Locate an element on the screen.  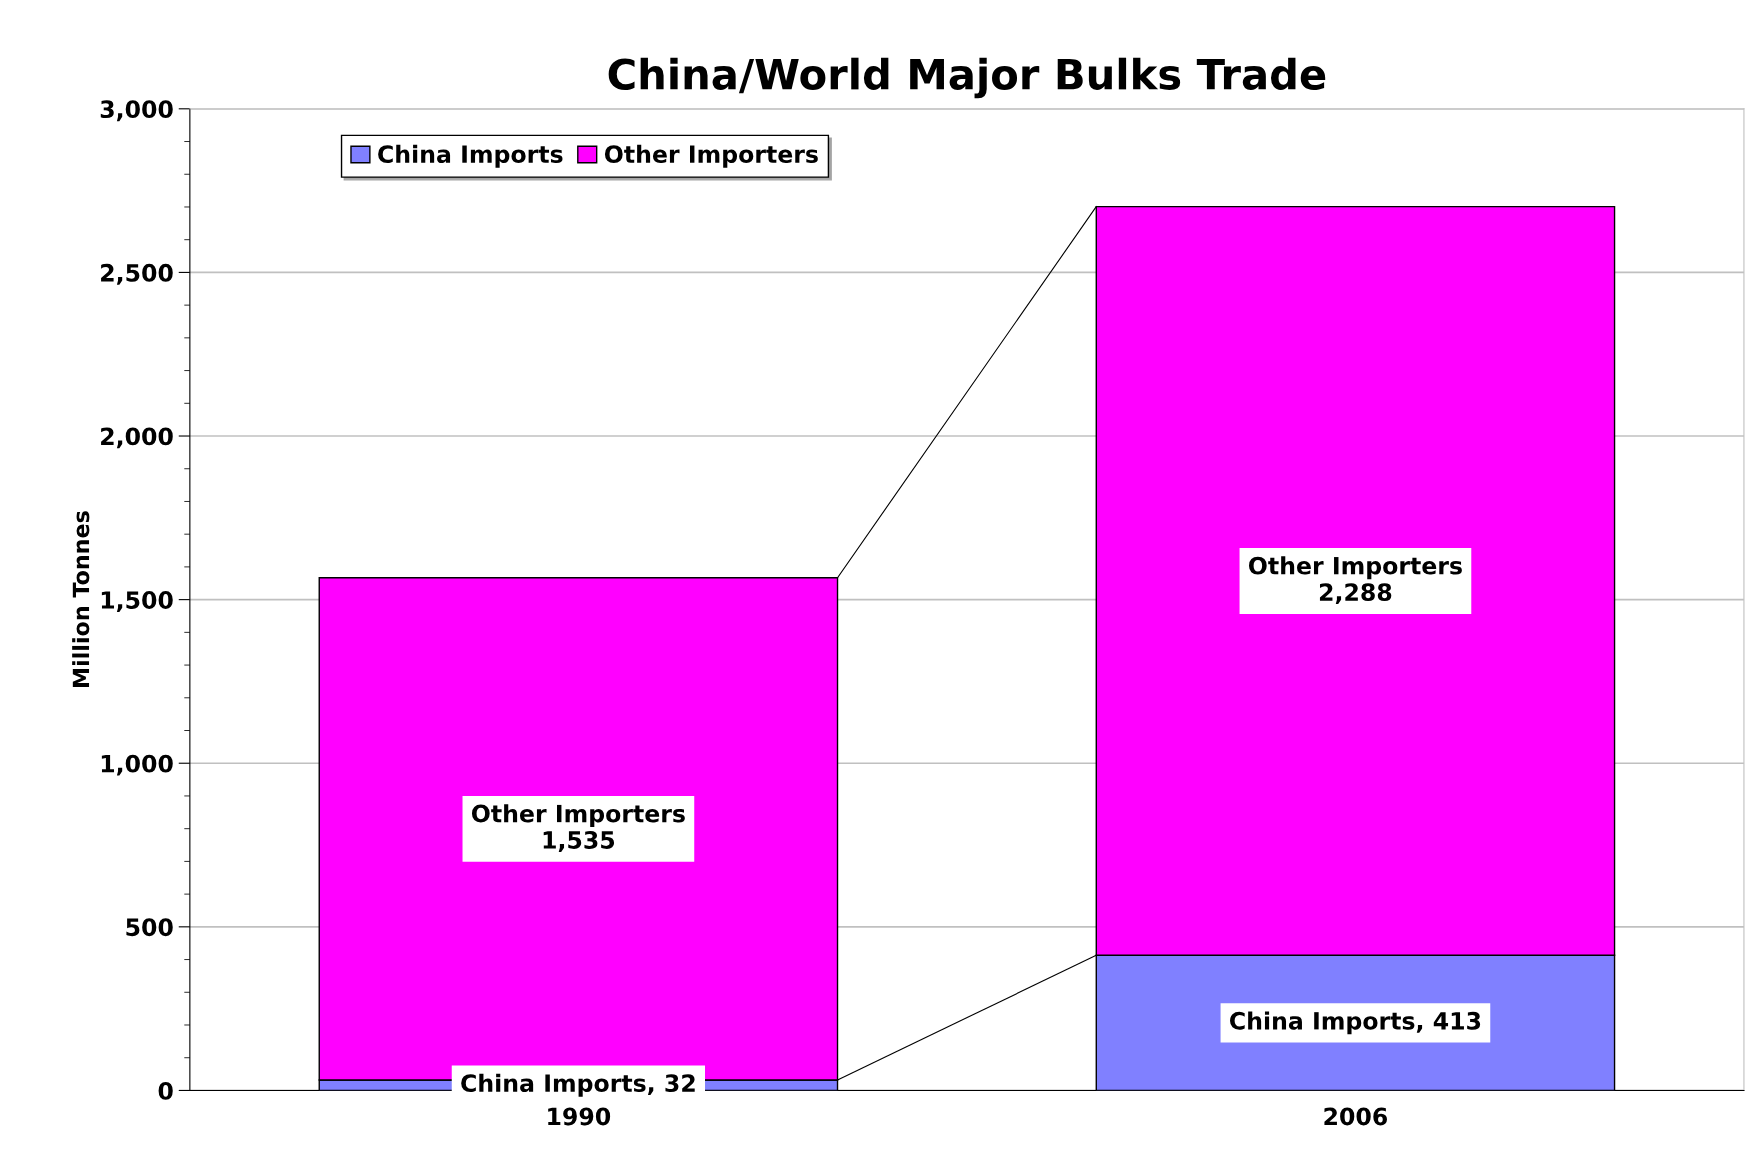
y-tick-label: 500 is located at coordinates (149, 927).